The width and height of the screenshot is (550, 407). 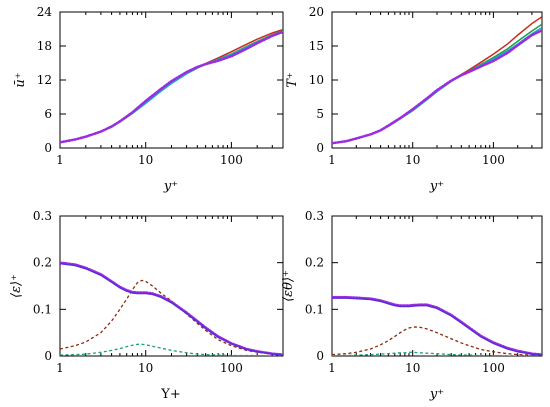 I want to click on y-axis-label: ⟨εθ⟩⁺, so click(x=288, y=286).